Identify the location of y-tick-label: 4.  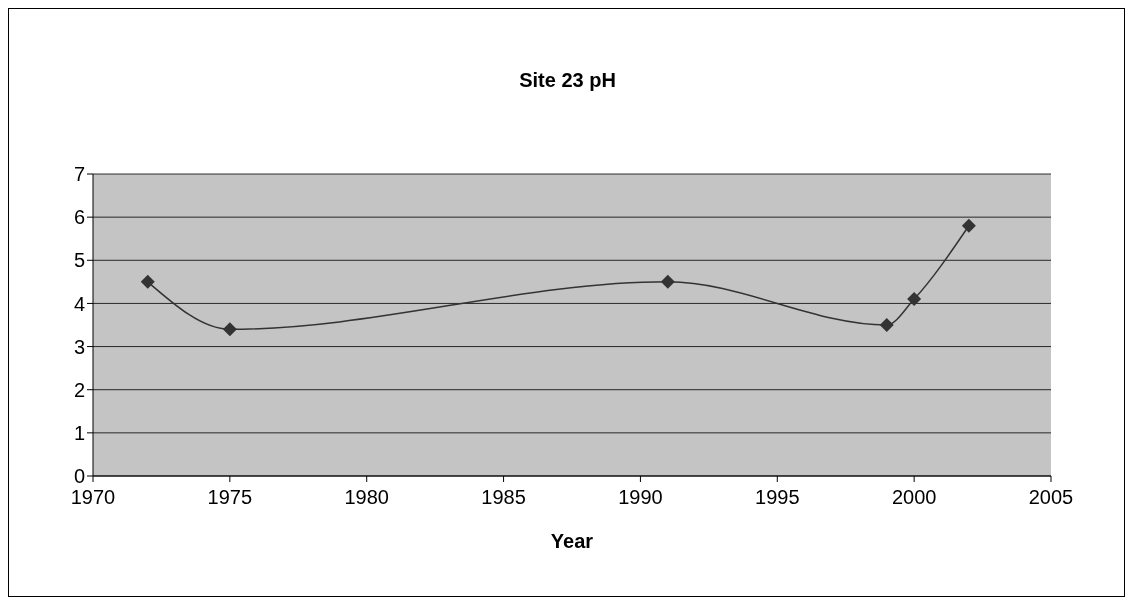
(79, 303).